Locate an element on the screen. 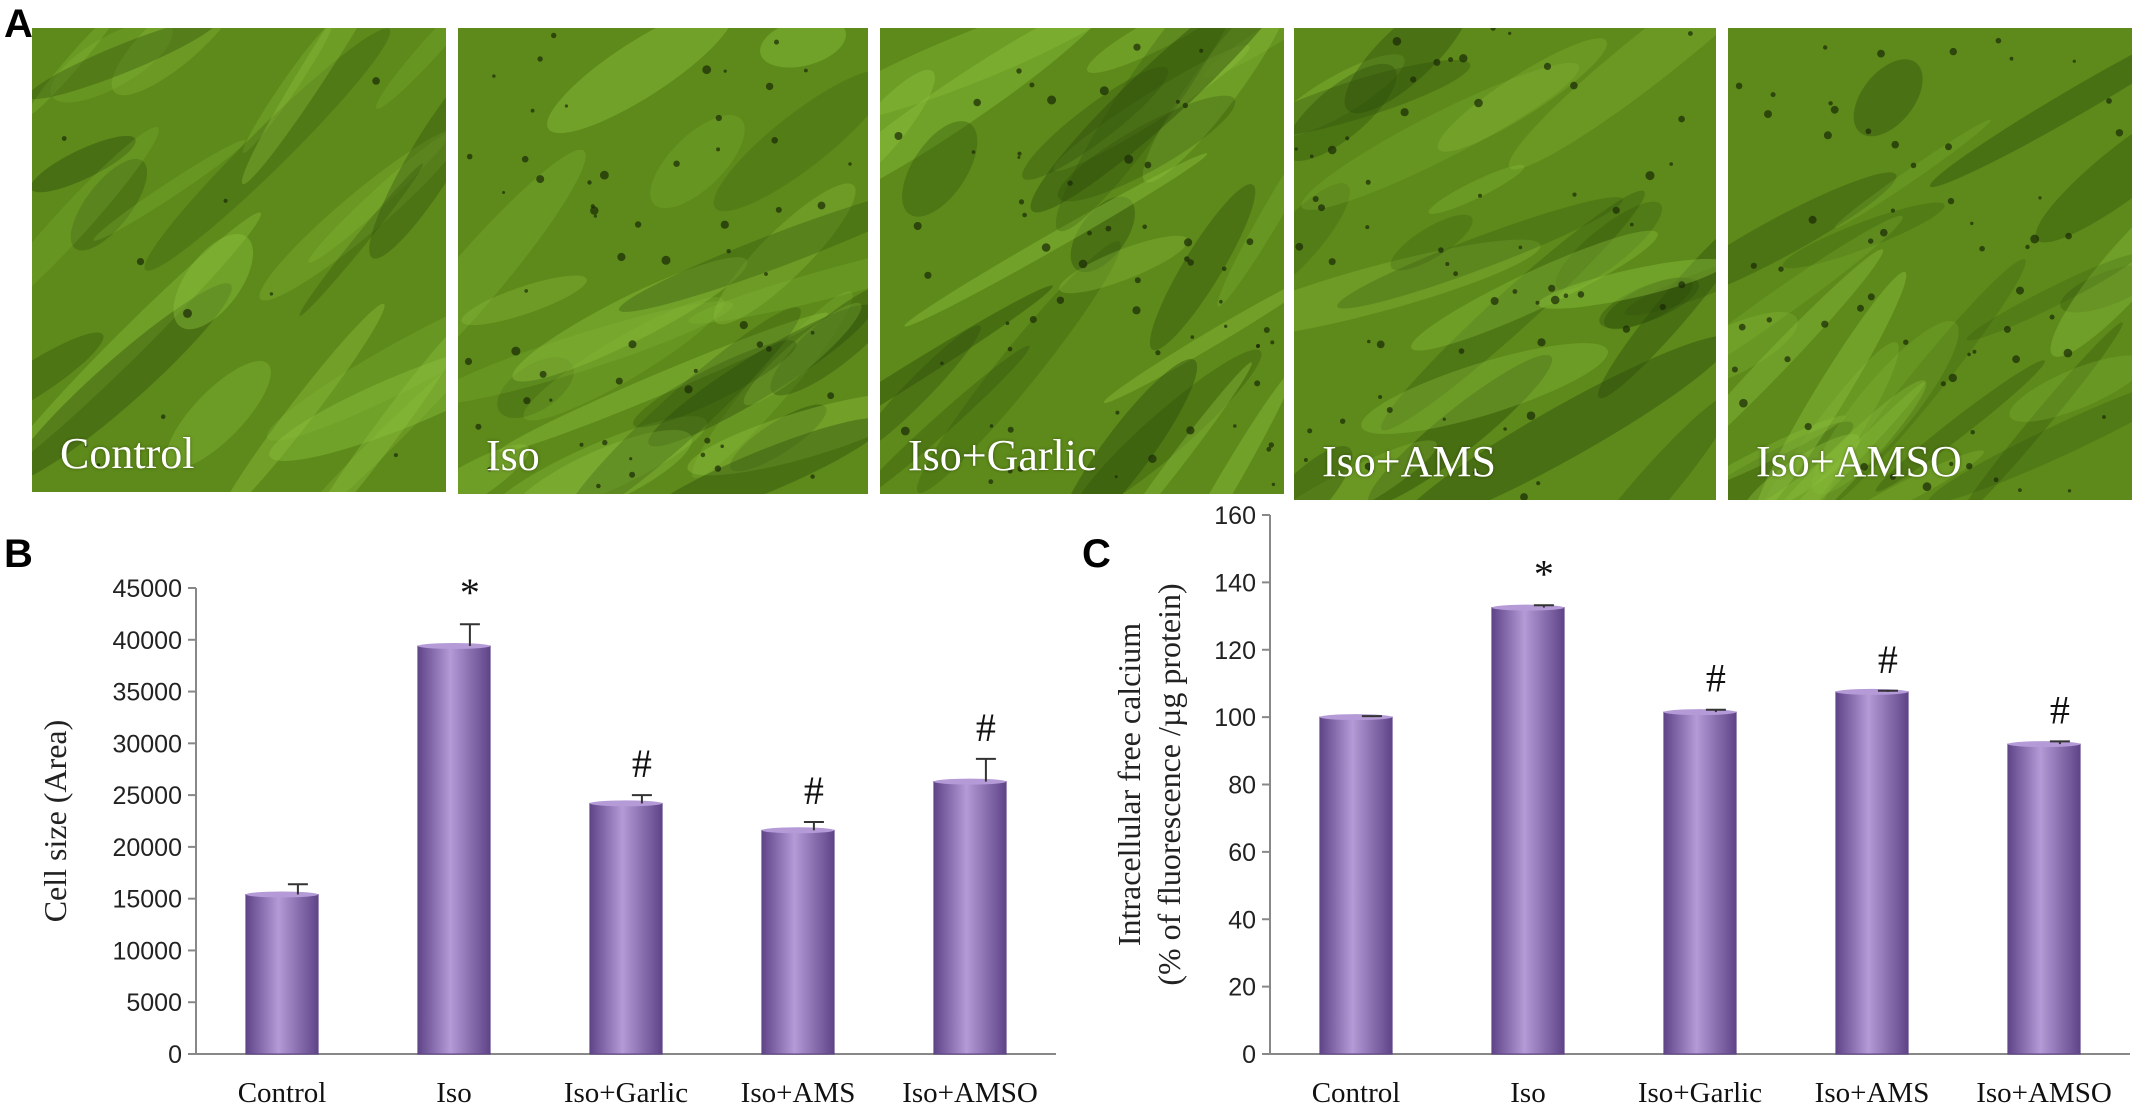 This screenshot has height=1113, width=2140. x-category-label: Iso+AMSO is located at coordinates (2044, 1093).